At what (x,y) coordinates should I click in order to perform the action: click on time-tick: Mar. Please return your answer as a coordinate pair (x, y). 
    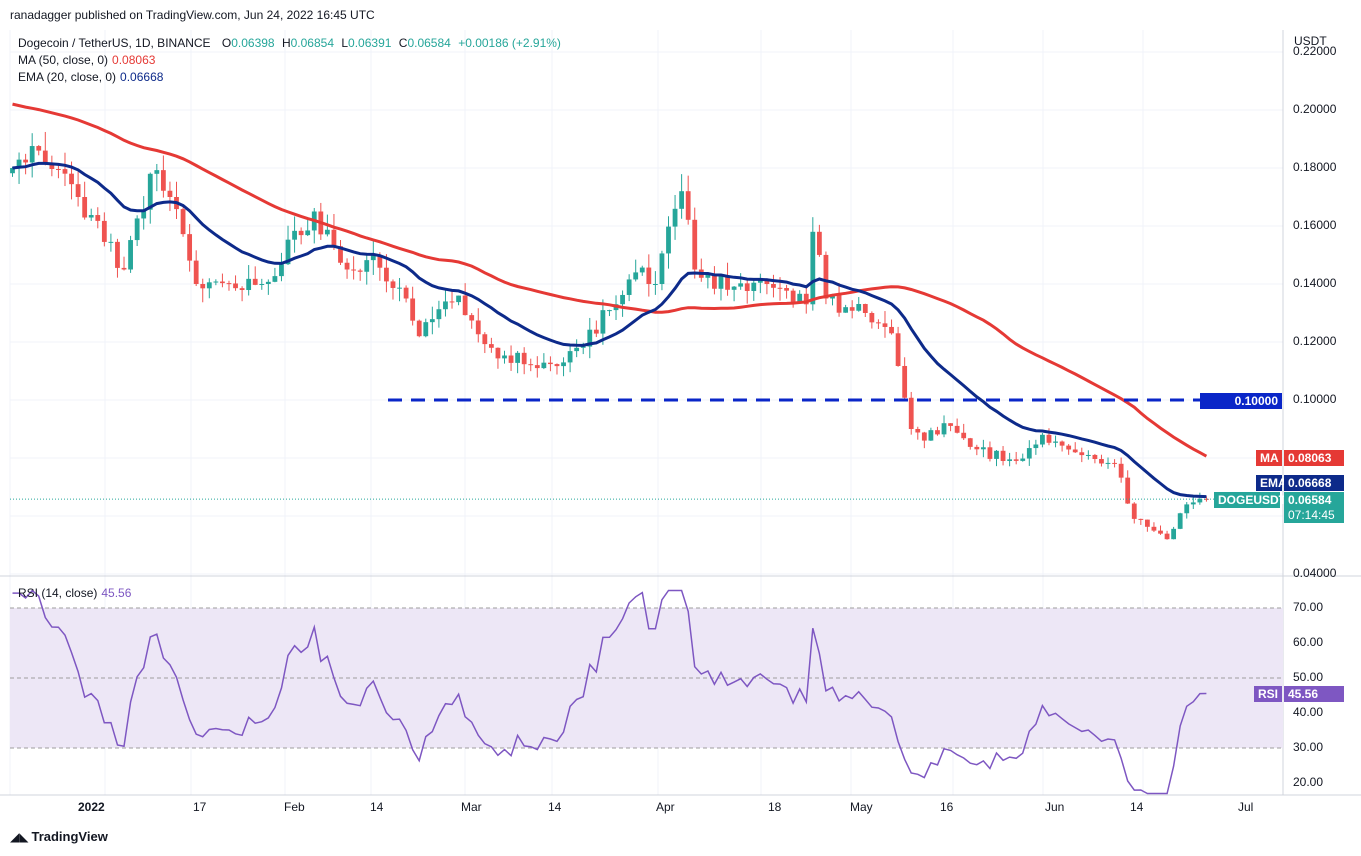
    Looking at the image, I should click on (471, 807).